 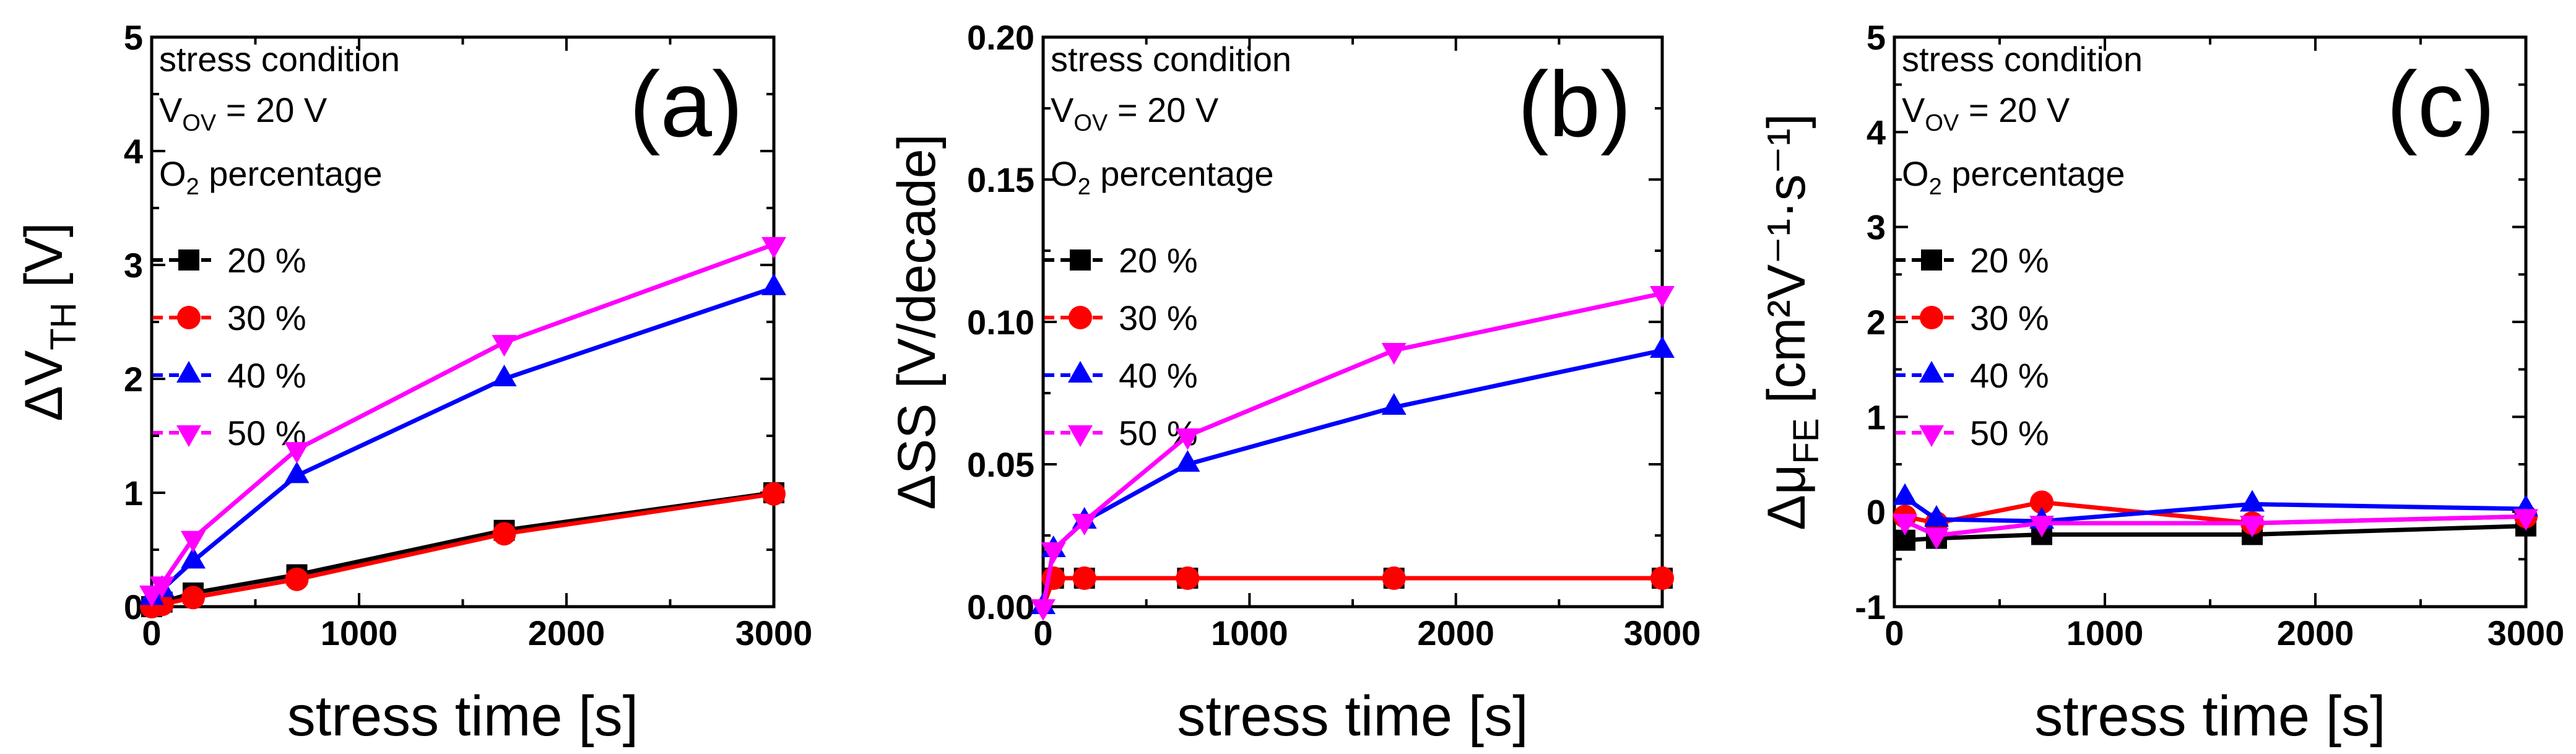 I want to click on x-axis-label: stress time [s], so click(x=2209, y=716).